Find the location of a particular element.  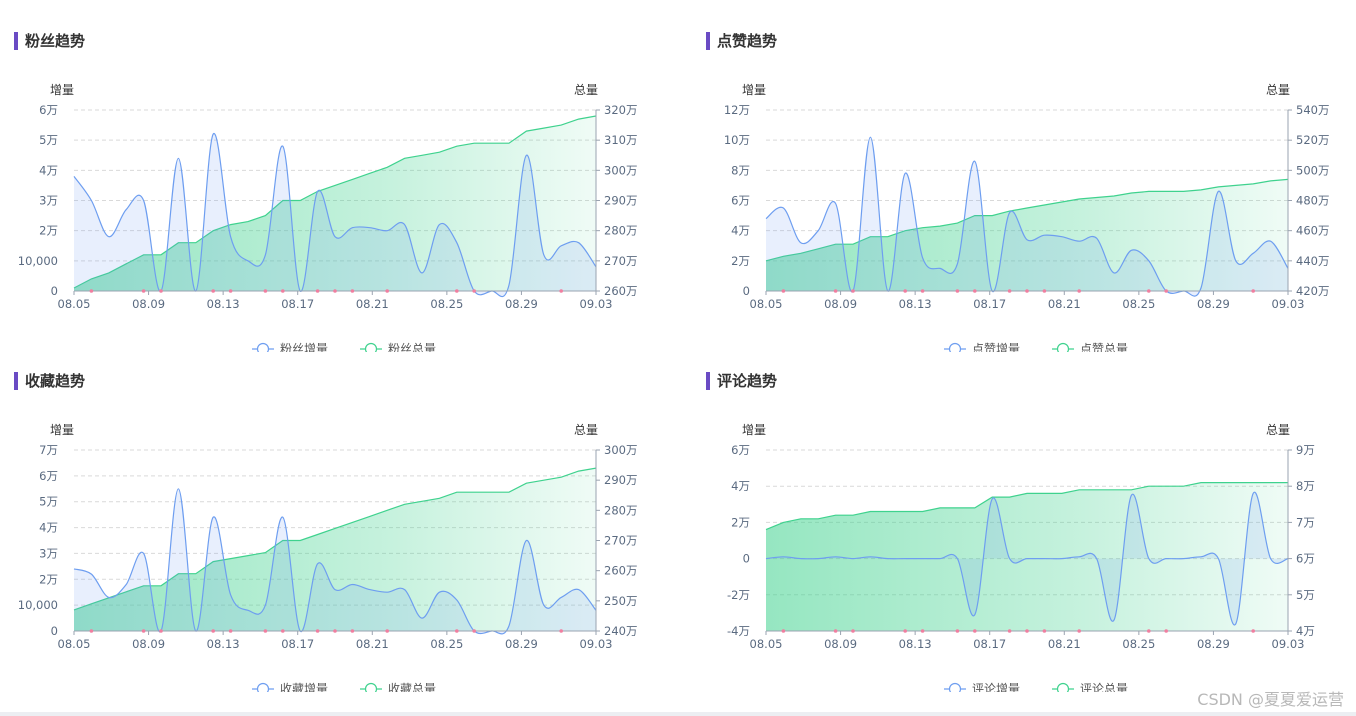

left-tick-label: -4万 is located at coordinates (738, 631).